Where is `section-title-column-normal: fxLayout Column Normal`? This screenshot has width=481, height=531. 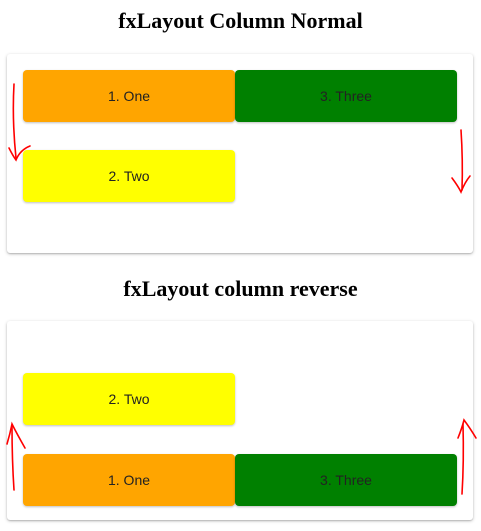 section-title-column-normal: fxLayout Column Normal is located at coordinates (240, 20).